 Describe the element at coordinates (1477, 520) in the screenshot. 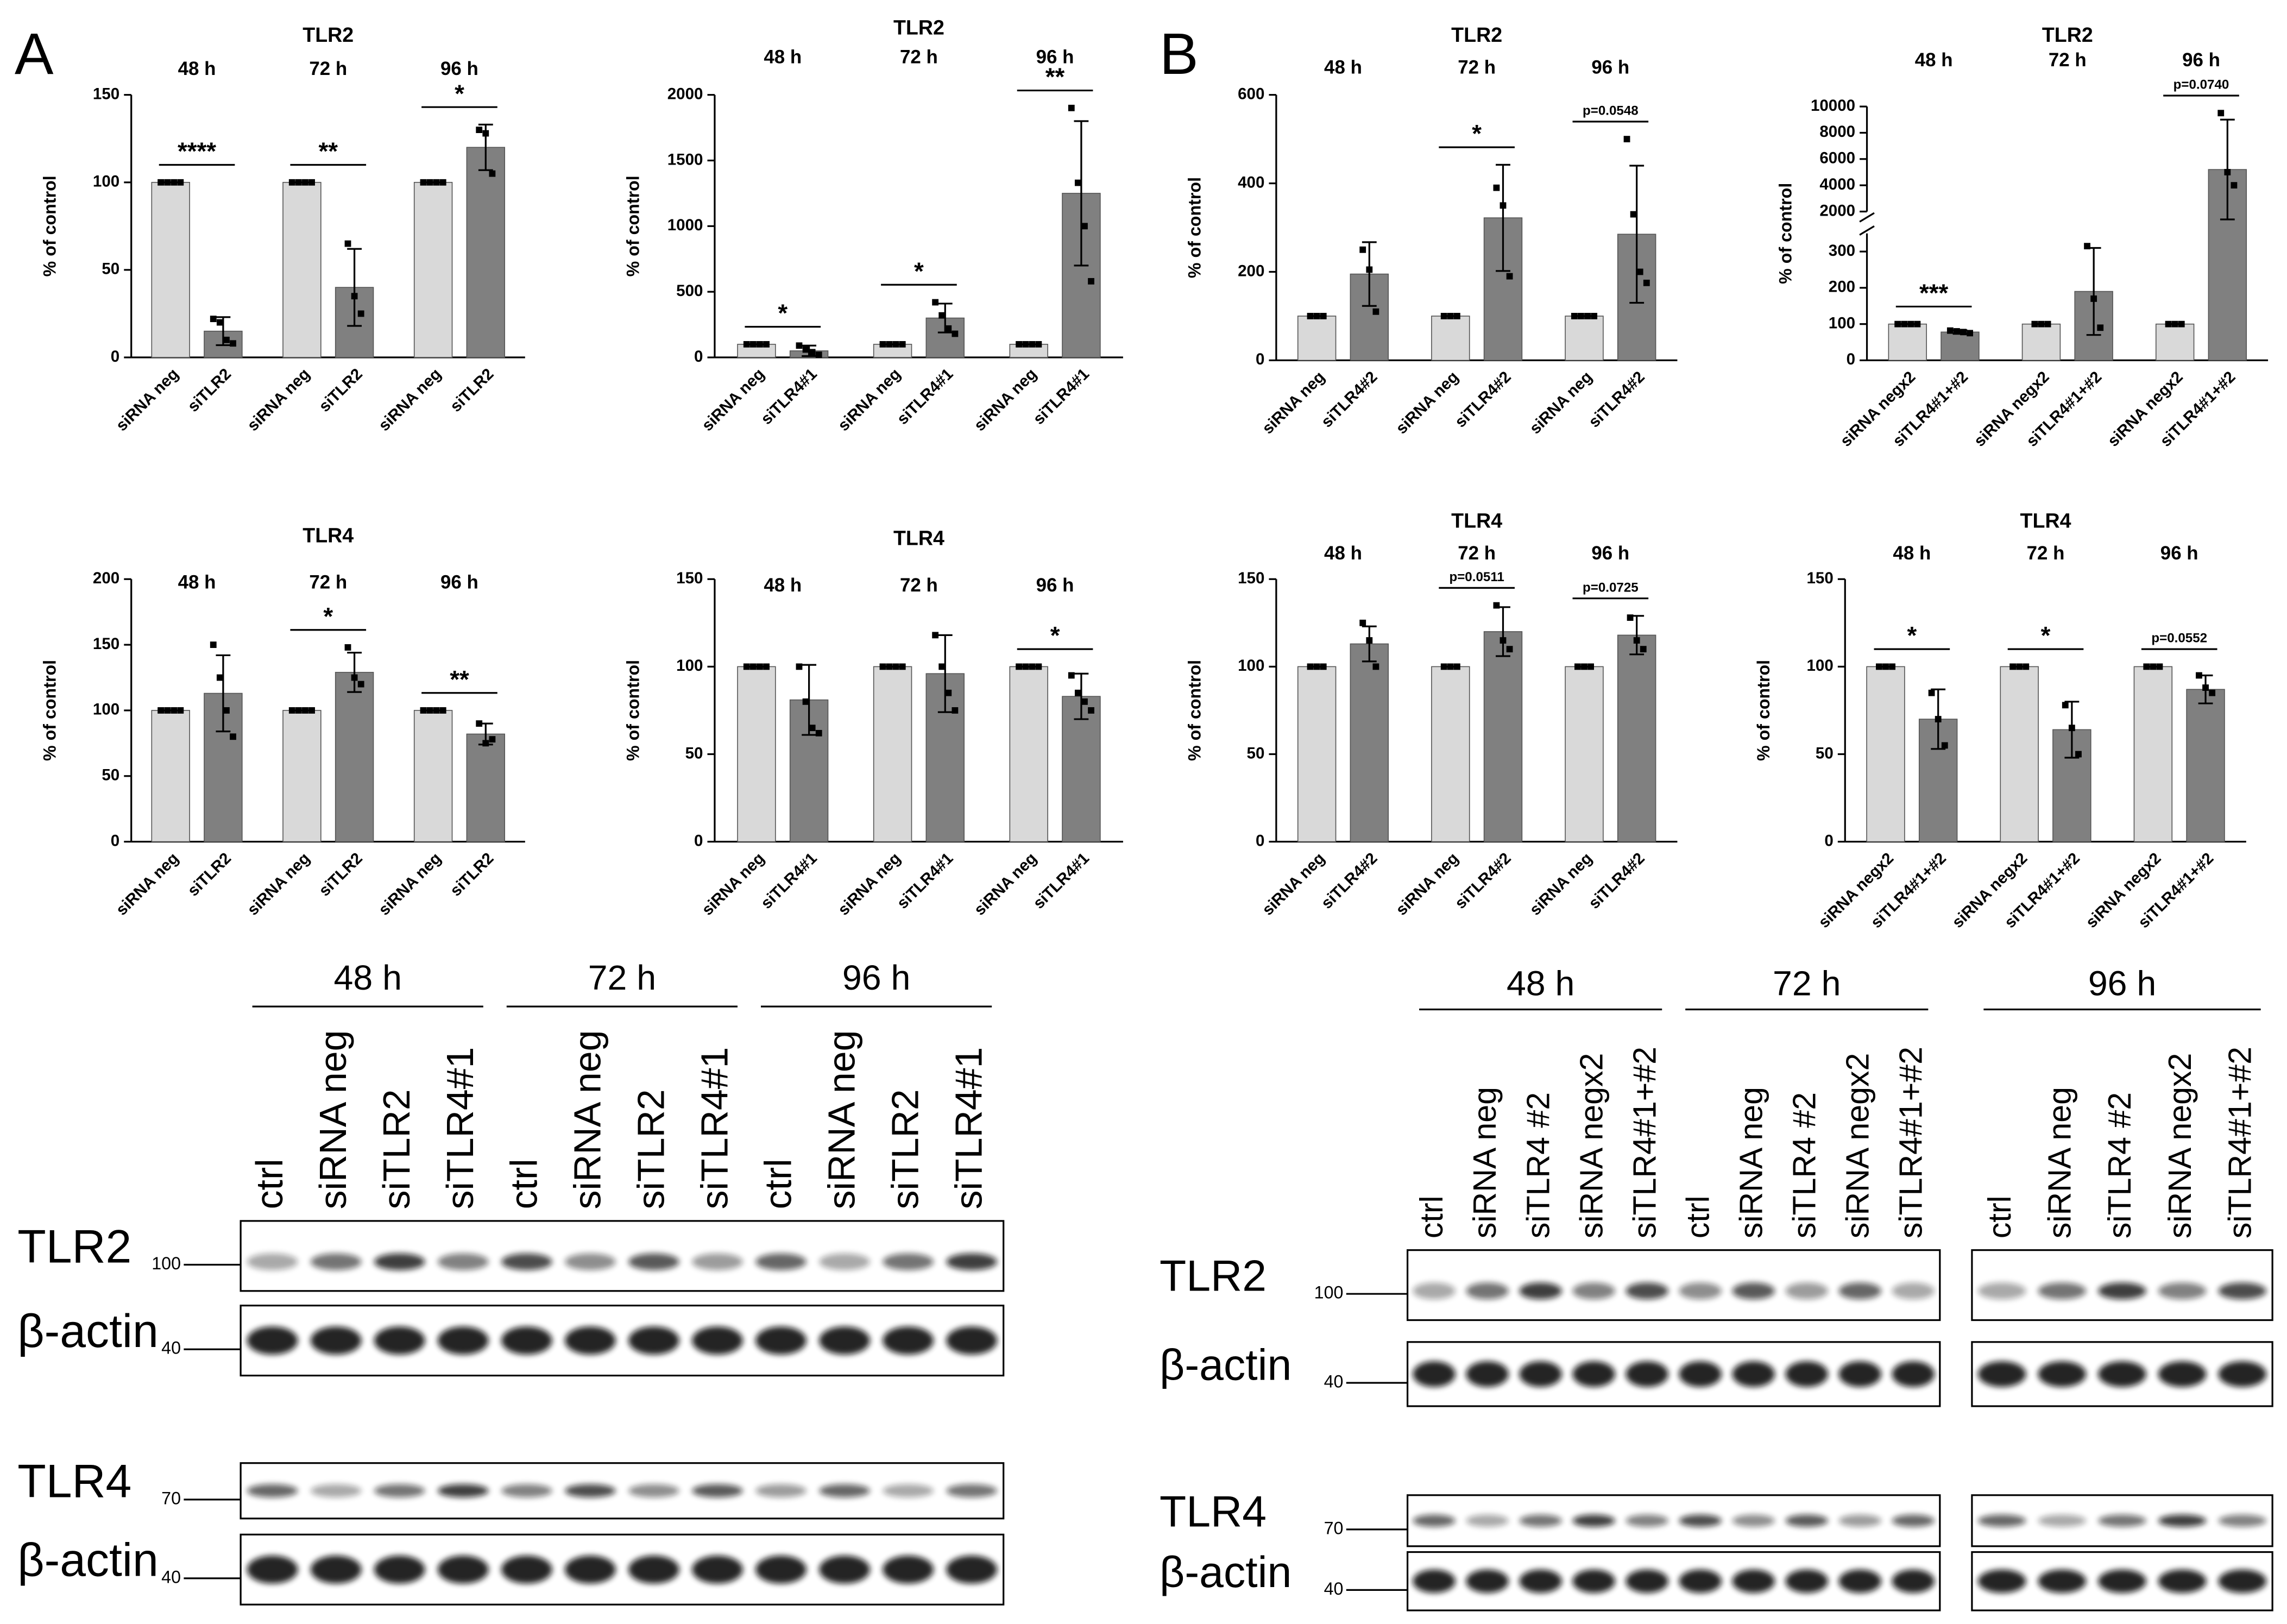

I see `chart-title: TLR4` at that location.